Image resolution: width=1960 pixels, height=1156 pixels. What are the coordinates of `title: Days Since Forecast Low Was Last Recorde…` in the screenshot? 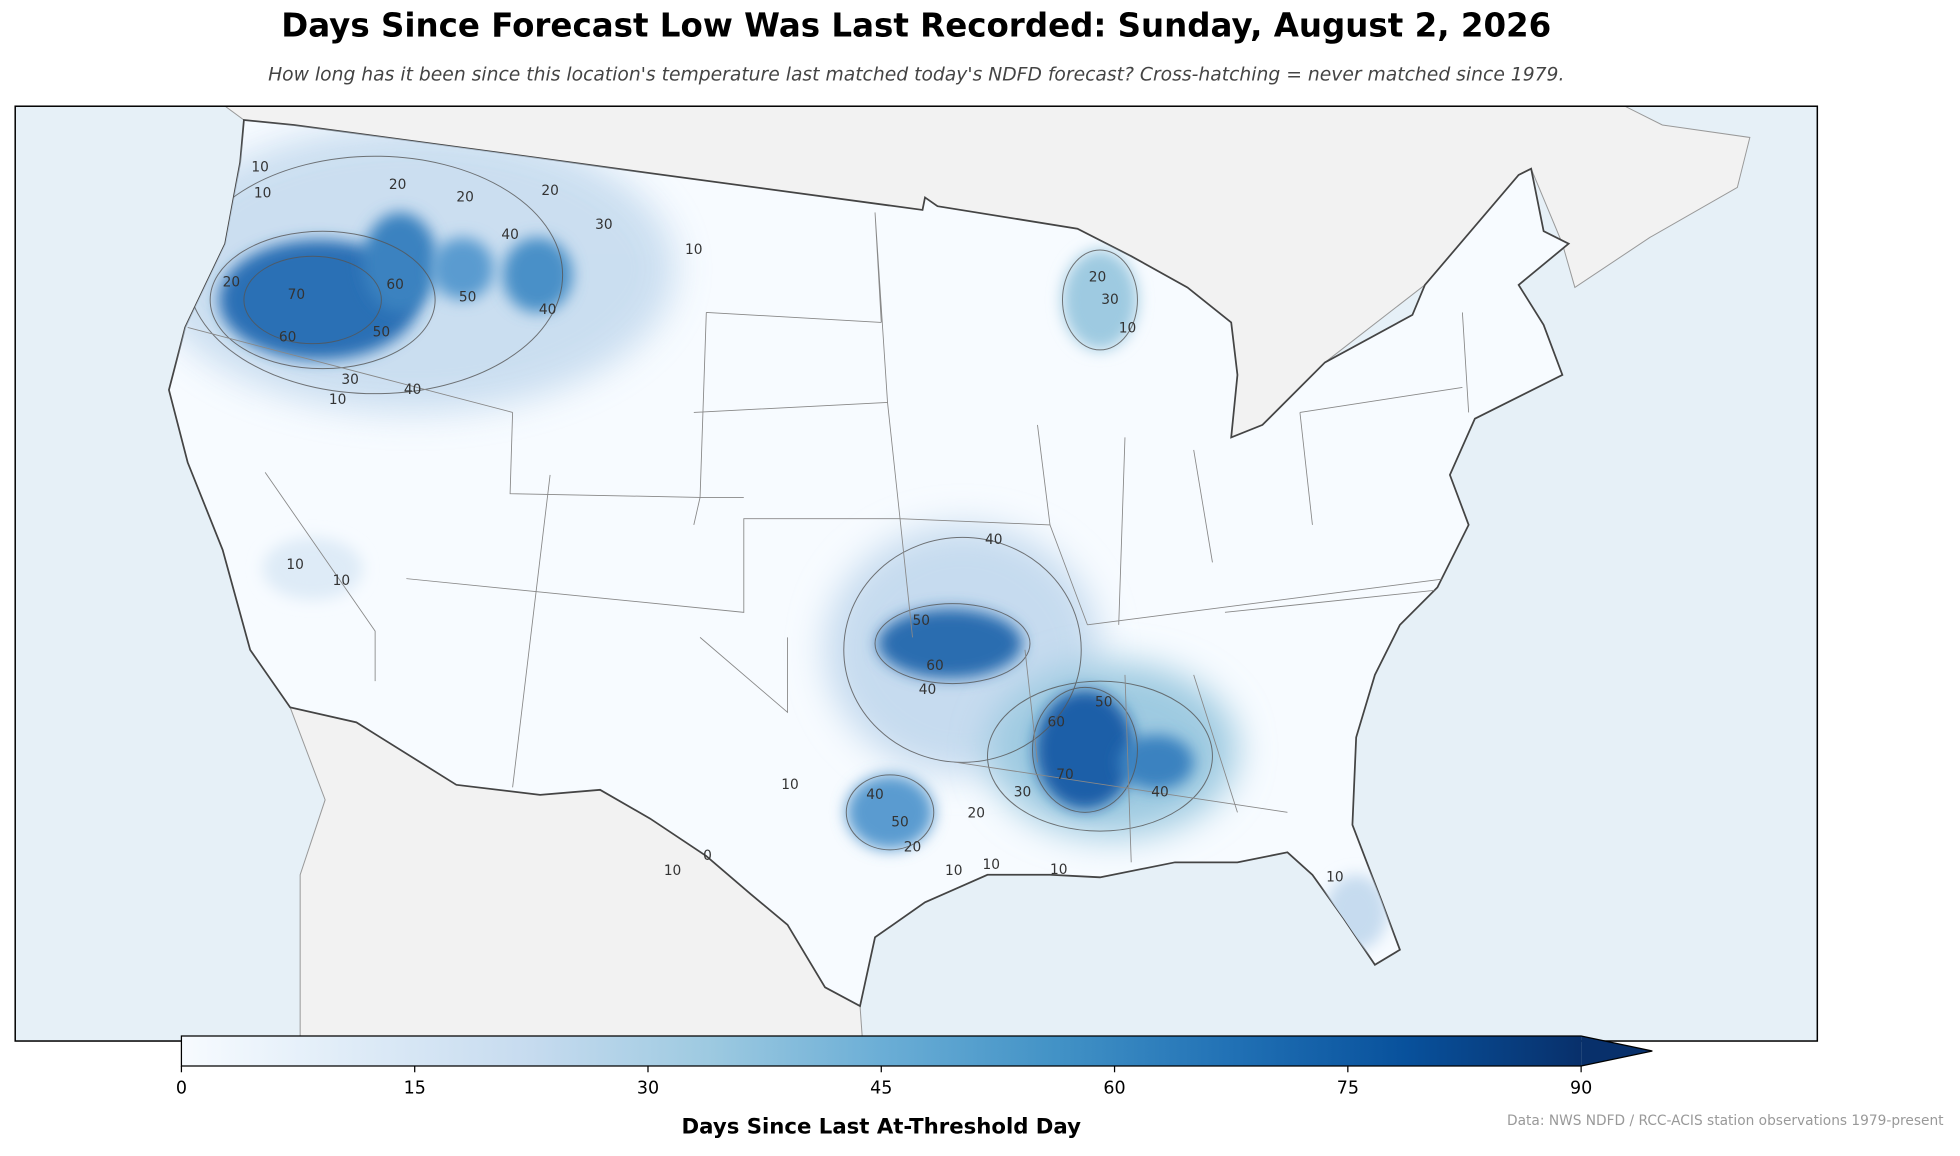 It's located at (916, 25).